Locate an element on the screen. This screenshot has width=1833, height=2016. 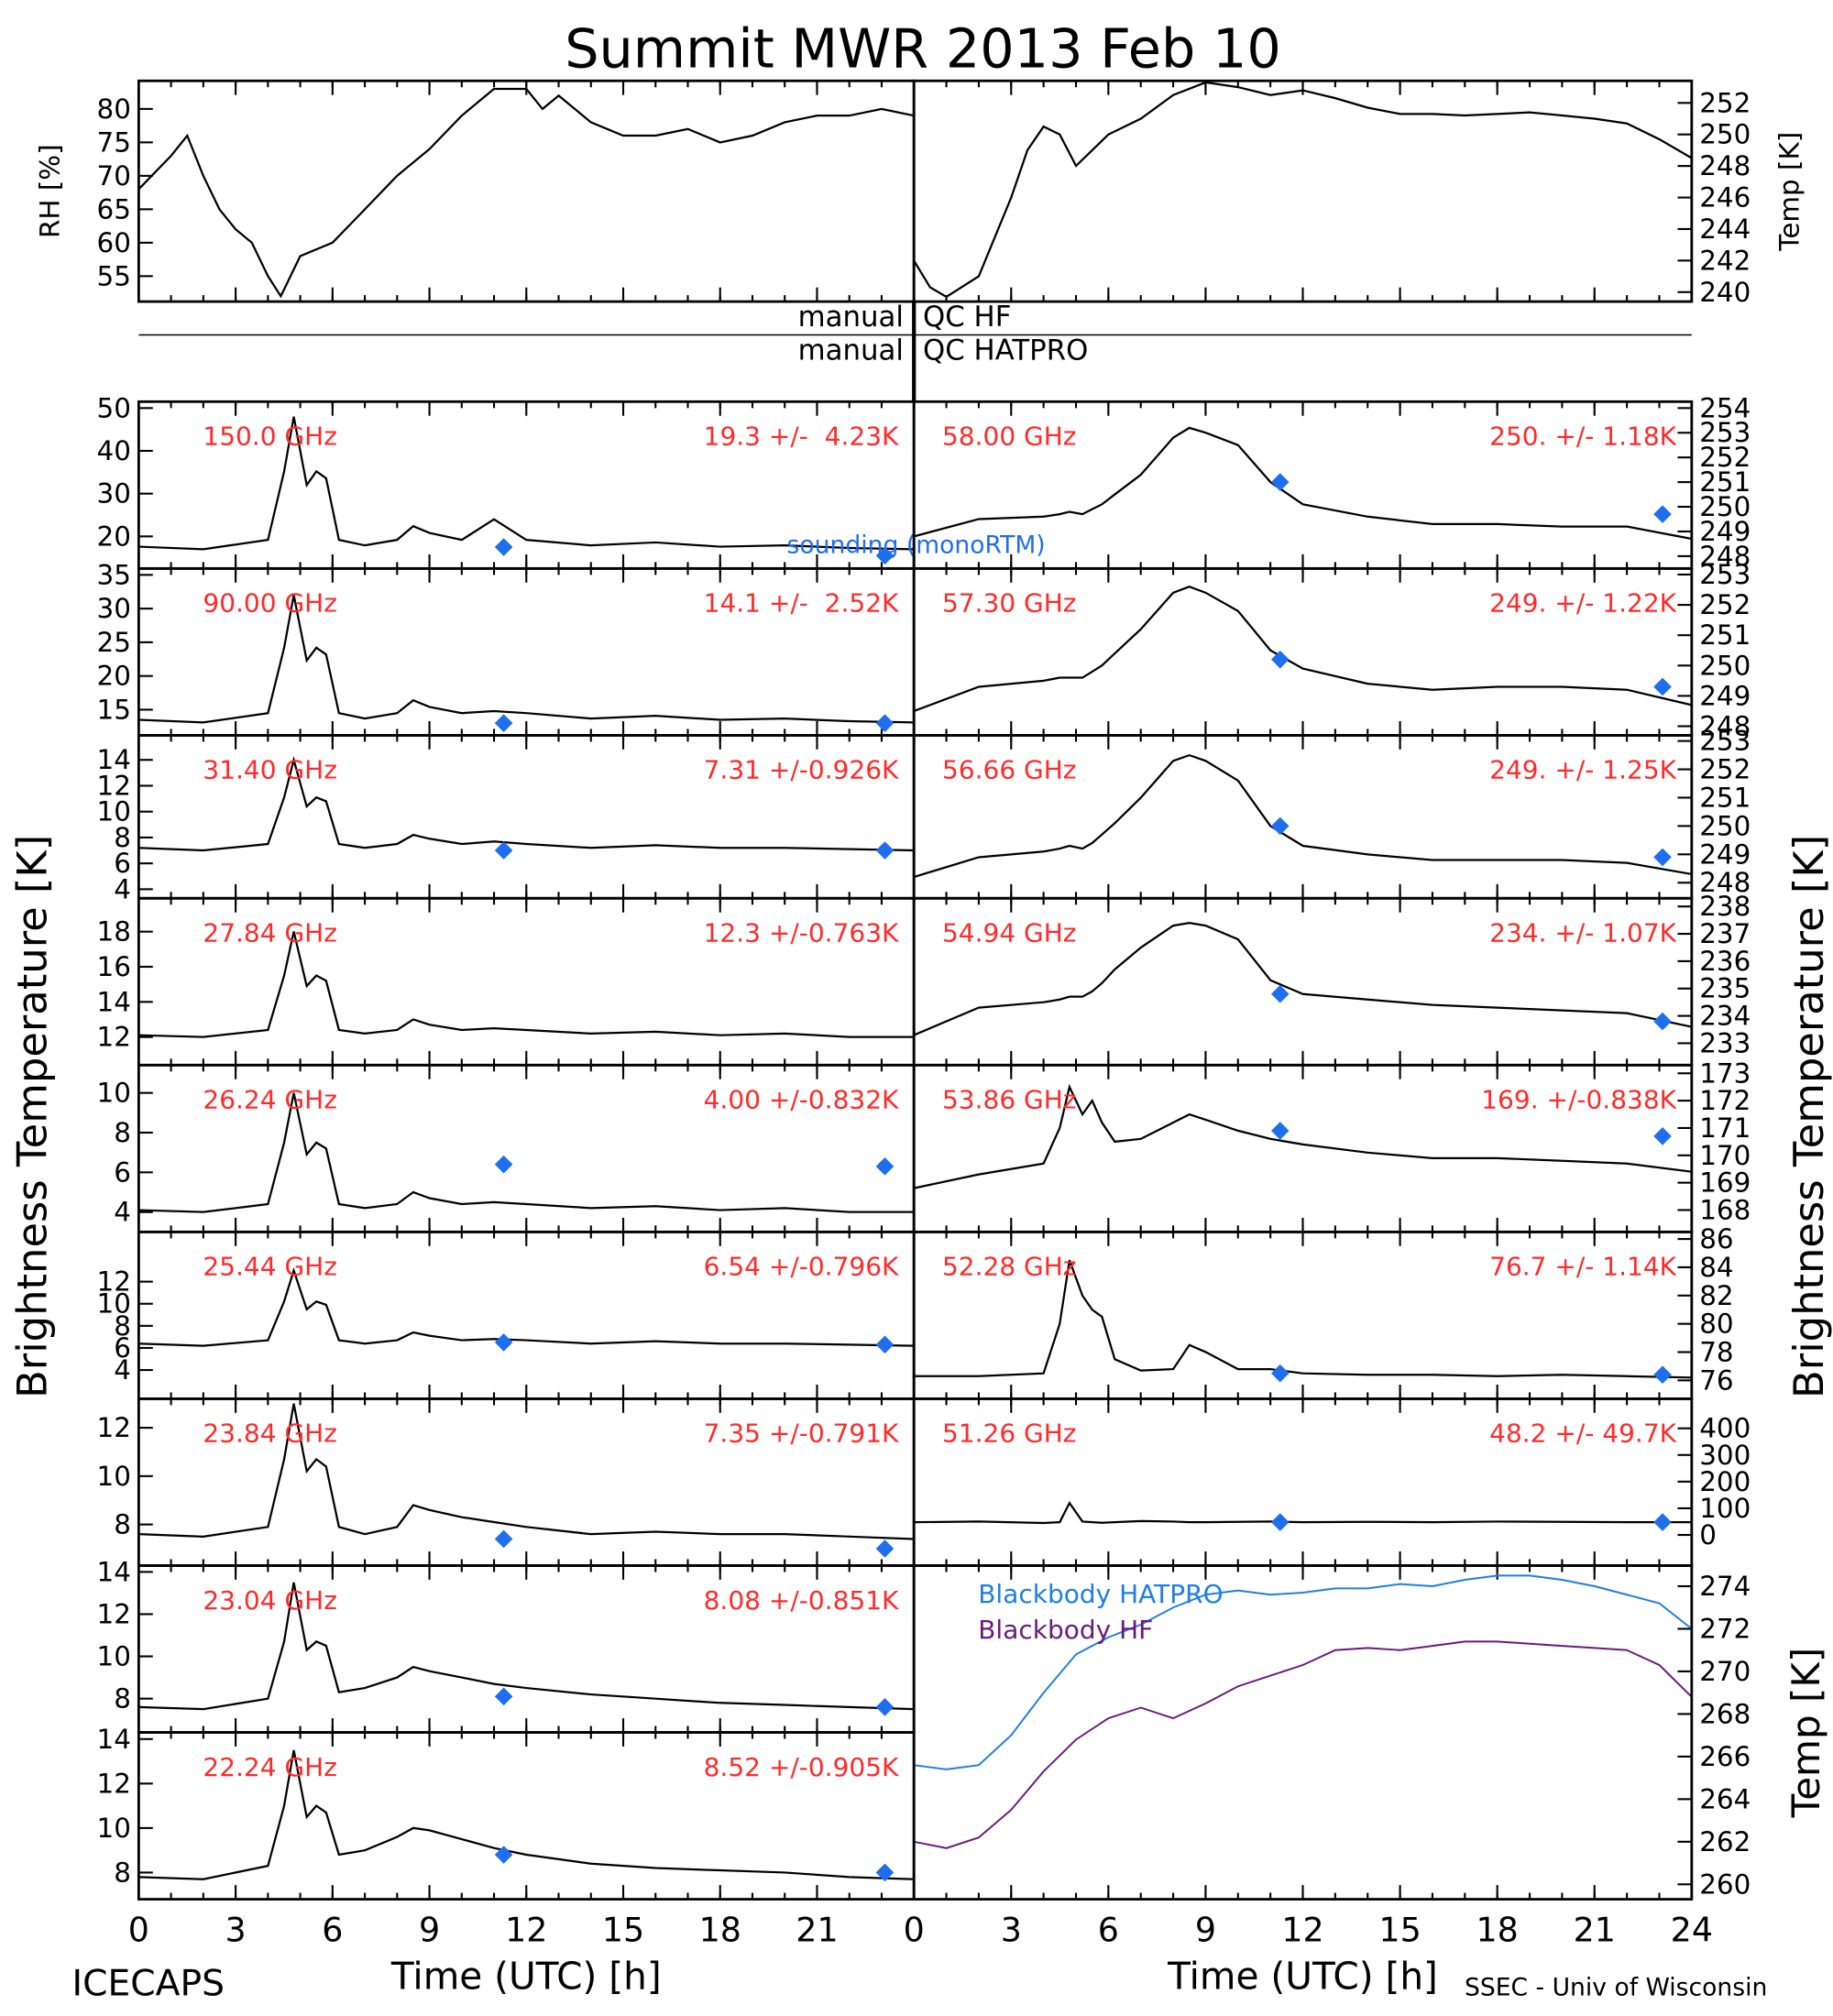
y-tick-label: 25 is located at coordinates (114, 642).